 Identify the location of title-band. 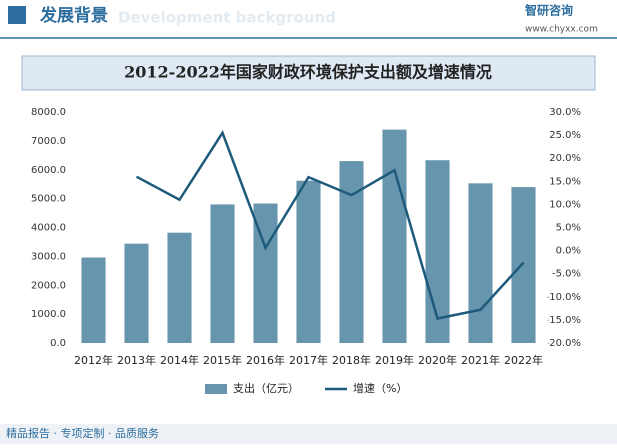
(308, 73).